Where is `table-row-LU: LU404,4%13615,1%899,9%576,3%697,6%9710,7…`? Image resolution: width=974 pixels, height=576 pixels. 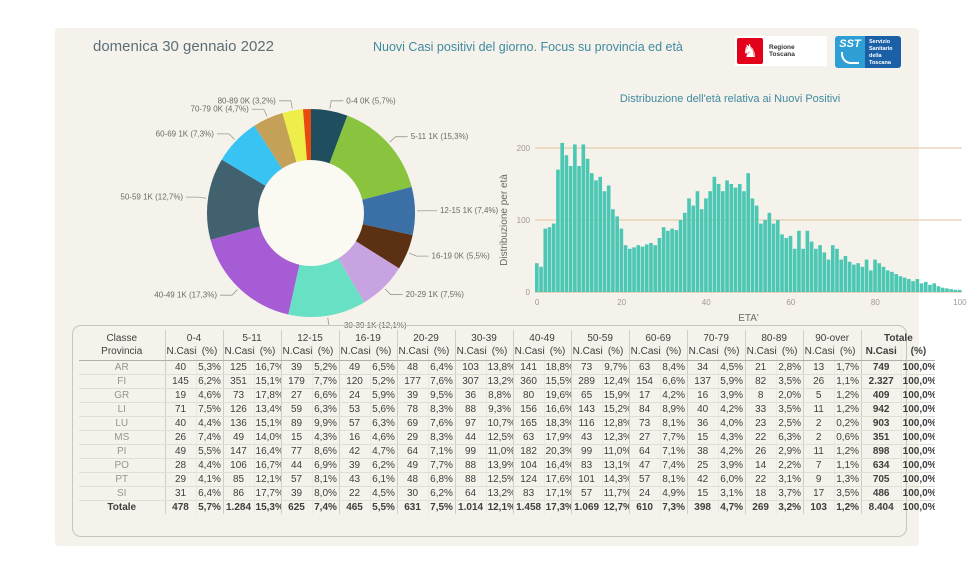 table-row-LU: LU404,4%13615,1%899,9%576,3%697,6%9710,7… is located at coordinates (507, 423).